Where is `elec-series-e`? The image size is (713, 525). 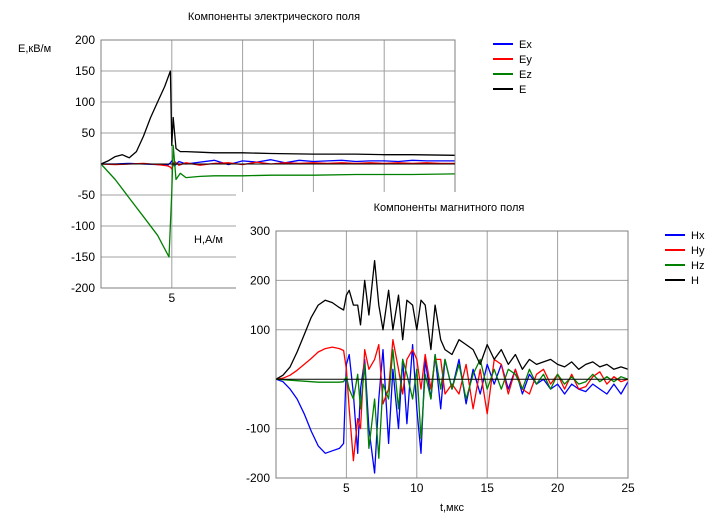 elec-series-e is located at coordinates (278, 117).